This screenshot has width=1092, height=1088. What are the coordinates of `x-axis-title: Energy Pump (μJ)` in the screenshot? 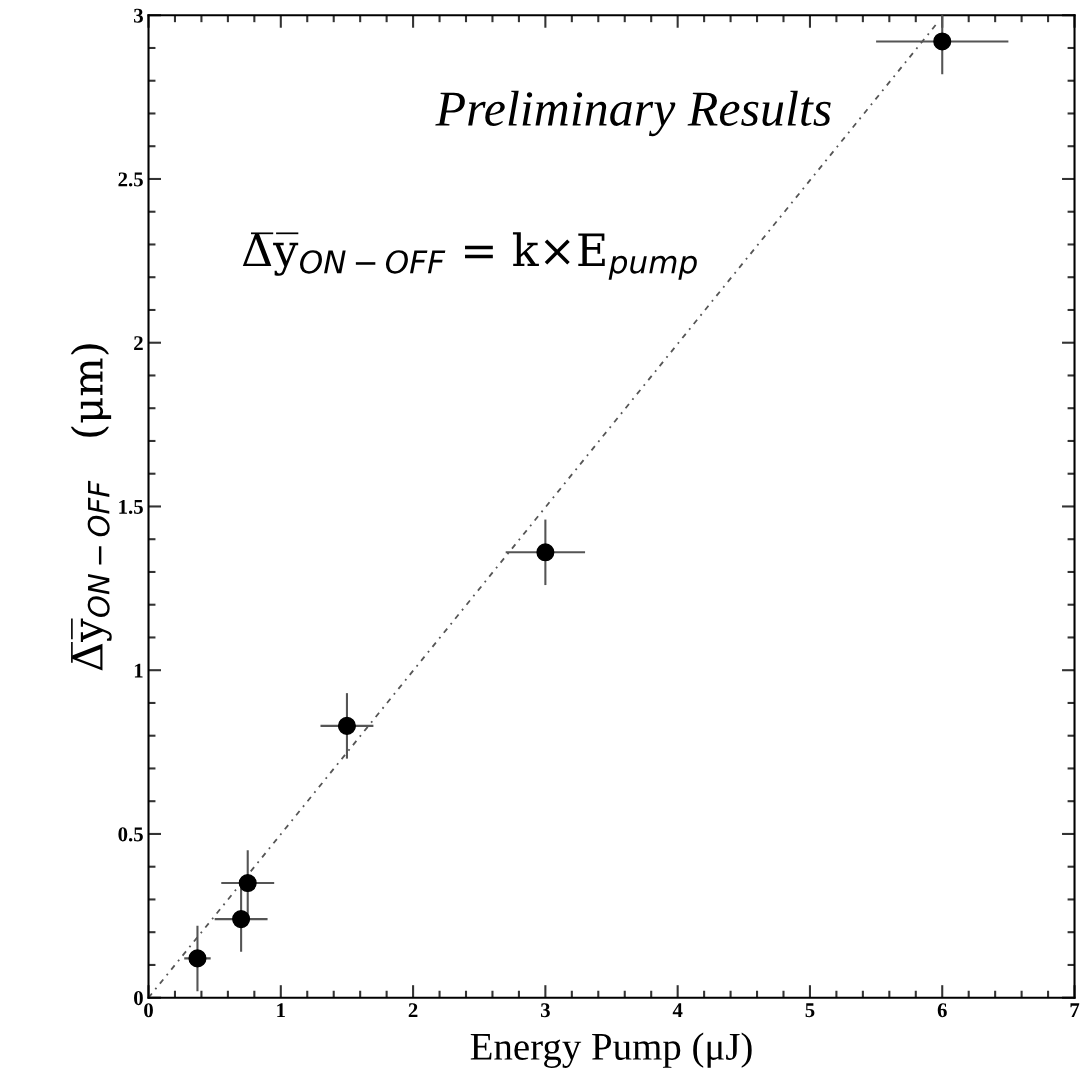 It's located at (611, 1050).